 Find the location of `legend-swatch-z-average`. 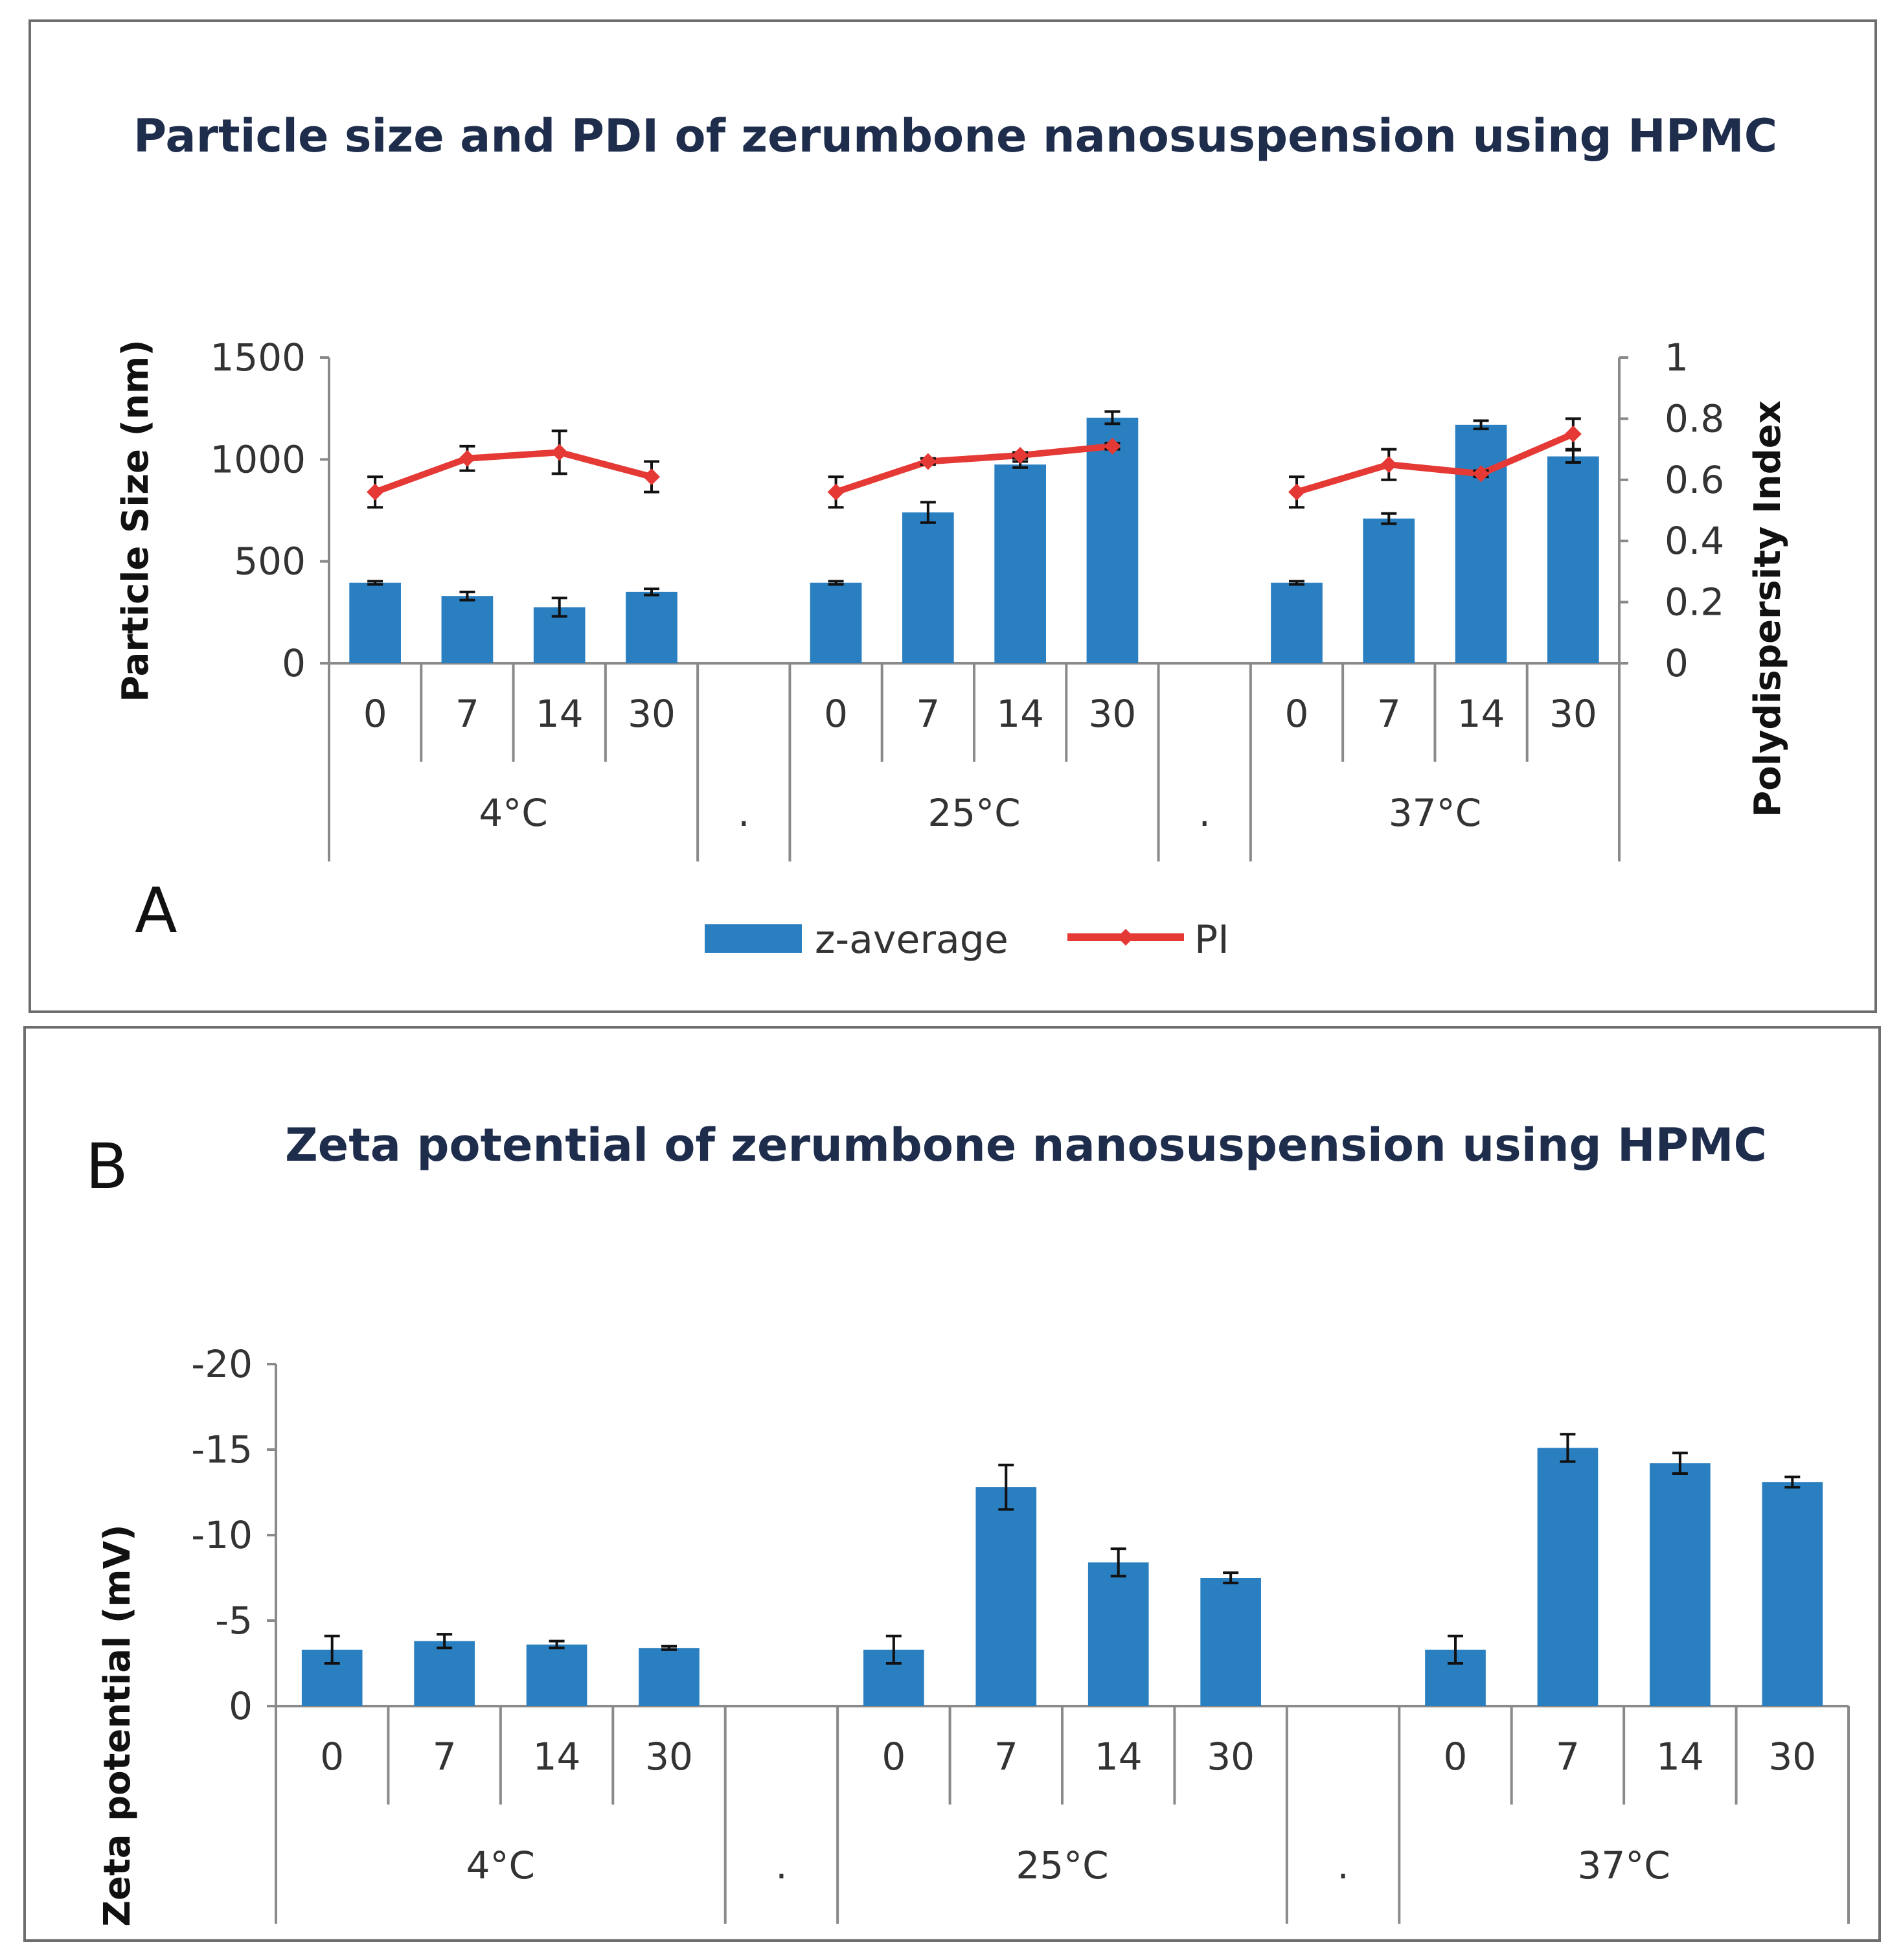

legend-swatch-z-average is located at coordinates (753, 938).